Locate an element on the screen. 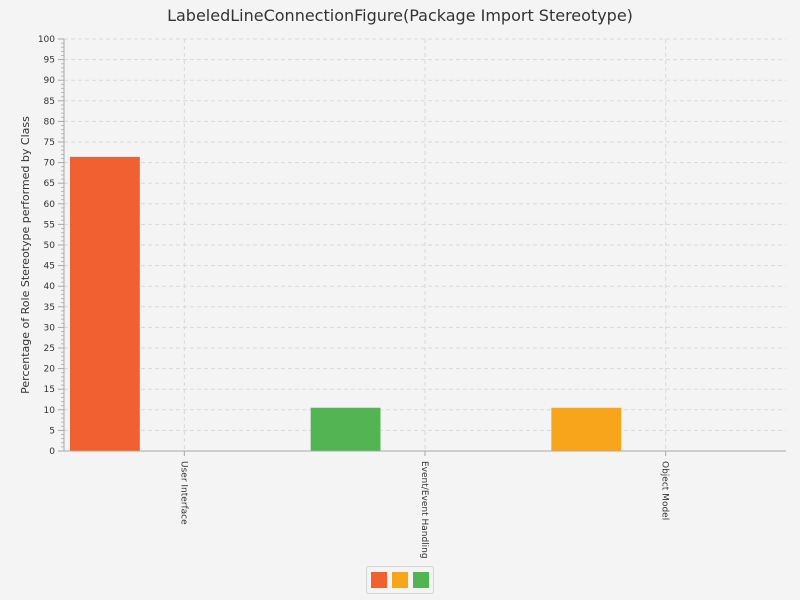 The height and width of the screenshot is (600, 800). x-tick-label: Object Model is located at coordinates (665, 490).